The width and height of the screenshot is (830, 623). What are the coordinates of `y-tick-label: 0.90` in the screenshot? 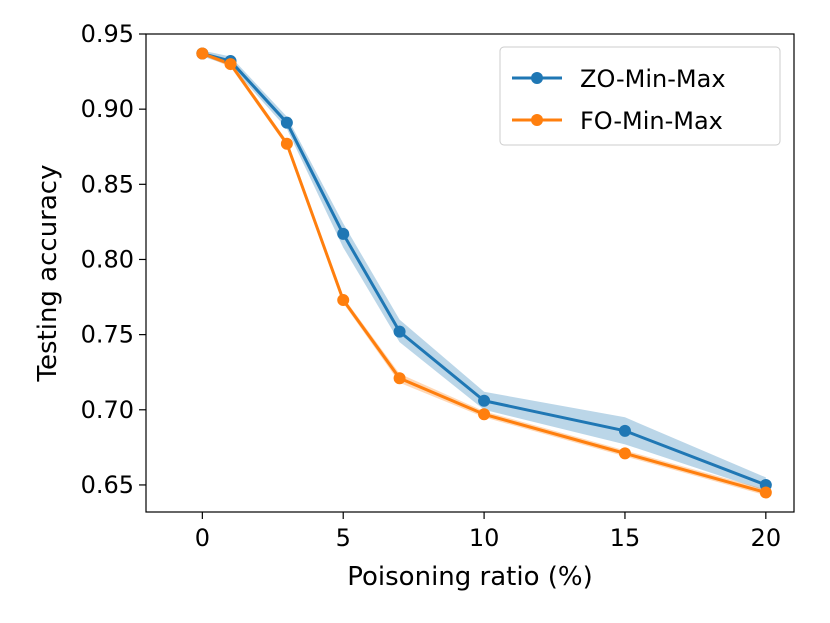 It's located at (107, 109).